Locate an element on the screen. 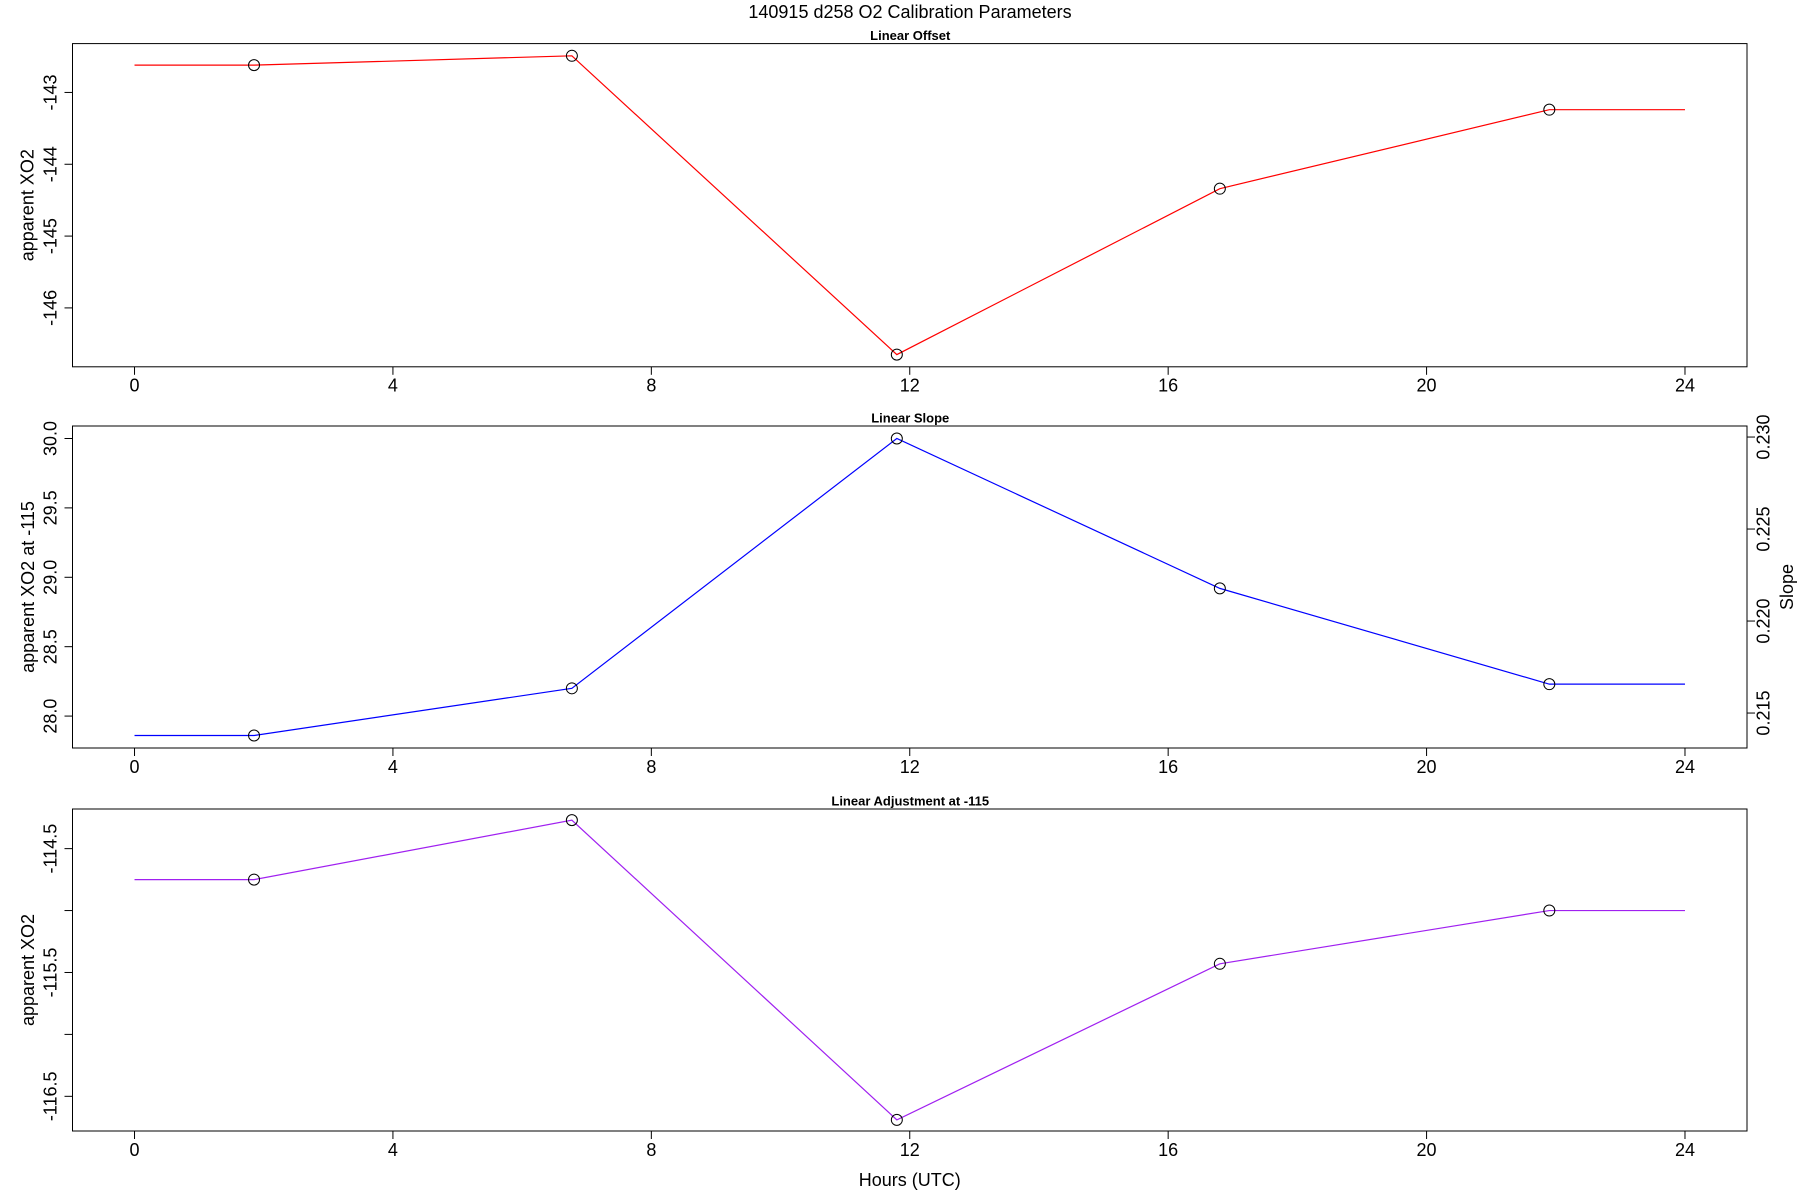 The width and height of the screenshot is (1800, 1200). panel-title: Linear Offset is located at coordinates (910, 35).